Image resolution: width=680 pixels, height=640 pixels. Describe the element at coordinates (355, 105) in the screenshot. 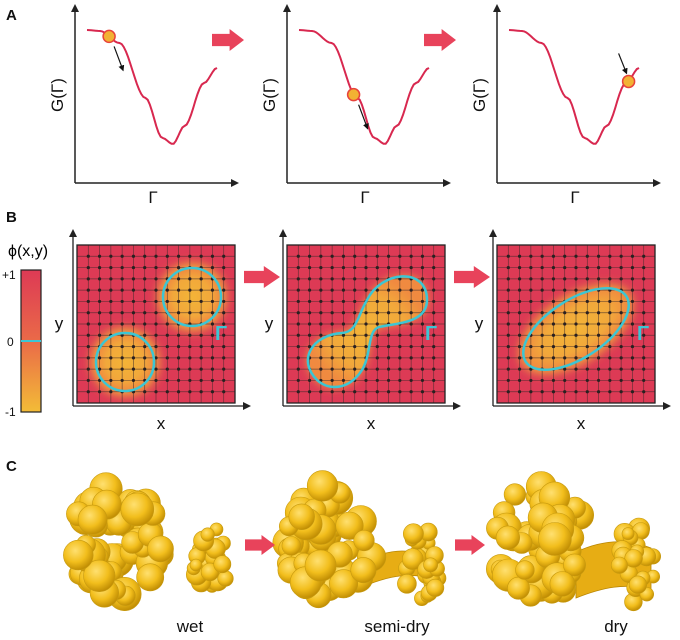

I see `energy-panel-2: Γ G(Γ)` at that location.